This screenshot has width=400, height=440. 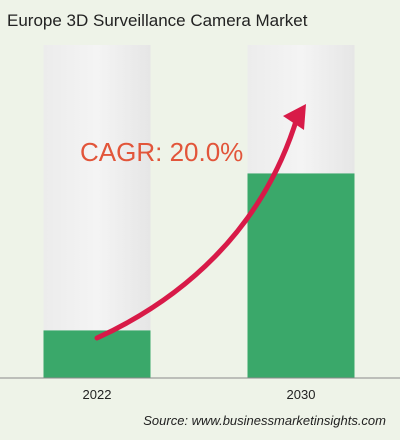 What do you see at coordinates (157, 20) in the screenshot?
I see `chart-title: Europe 3D Surveillance Camera Market` at bounding box center [157, 20].